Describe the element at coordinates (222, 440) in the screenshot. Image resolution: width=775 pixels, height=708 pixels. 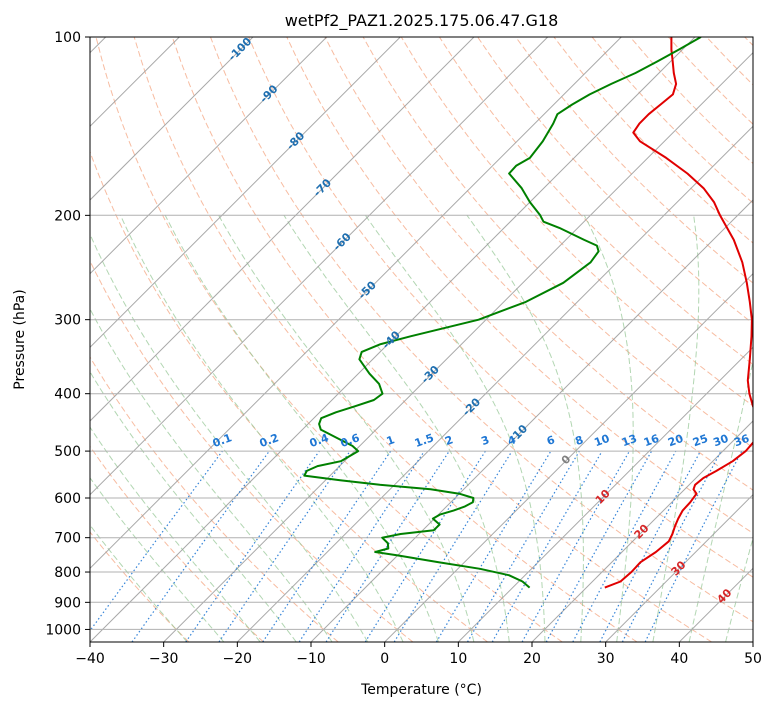
I see `mixing-ratio-label: 0.1` at that location.